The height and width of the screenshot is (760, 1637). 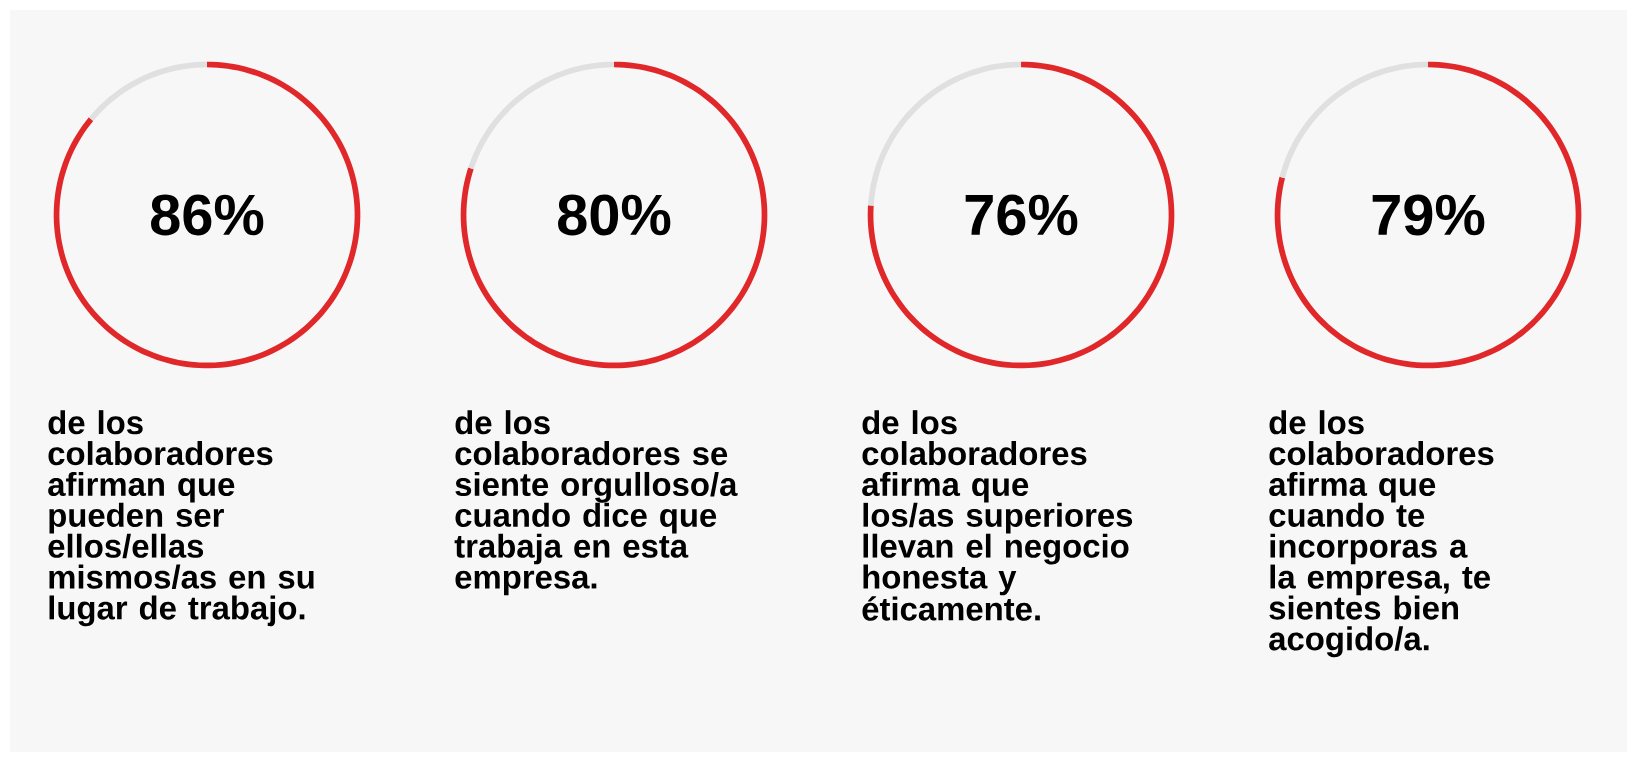 I want to click on text: de los colaboradores afirman que pueden ser ellos/ellas mismos/as en su lugar de trabajo., so click(x=181, y=518).